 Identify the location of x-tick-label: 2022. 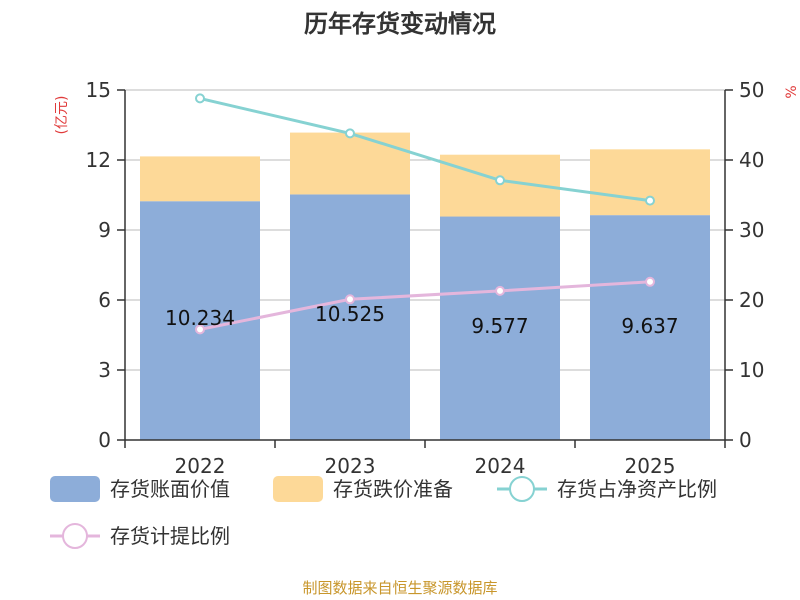
(200, 466).